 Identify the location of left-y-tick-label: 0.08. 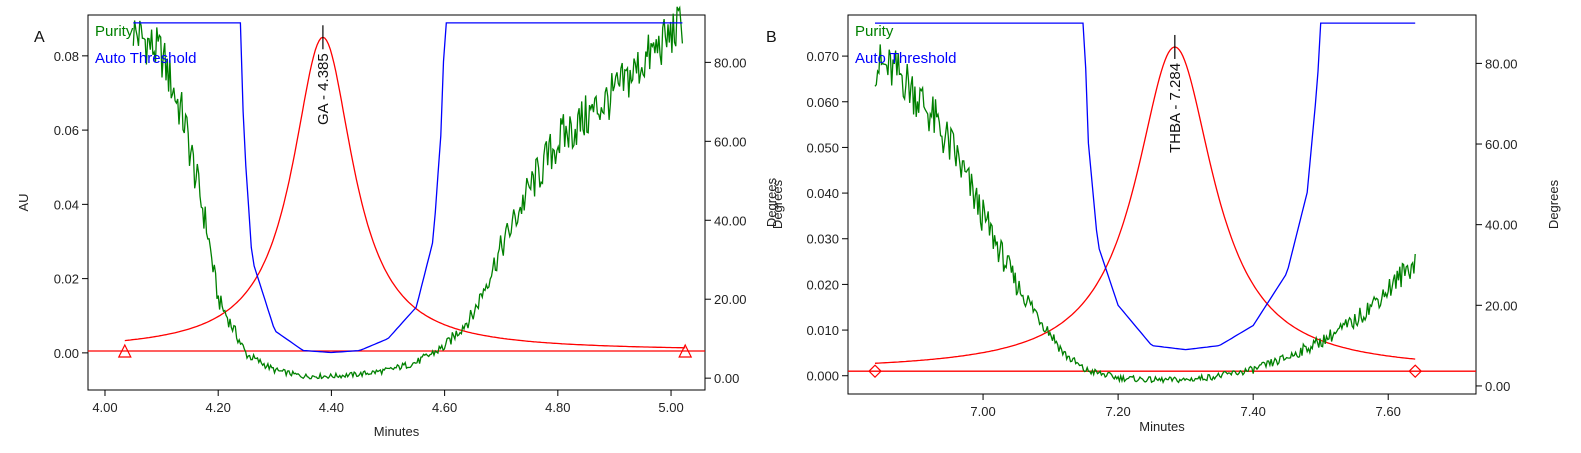
(66, 56).